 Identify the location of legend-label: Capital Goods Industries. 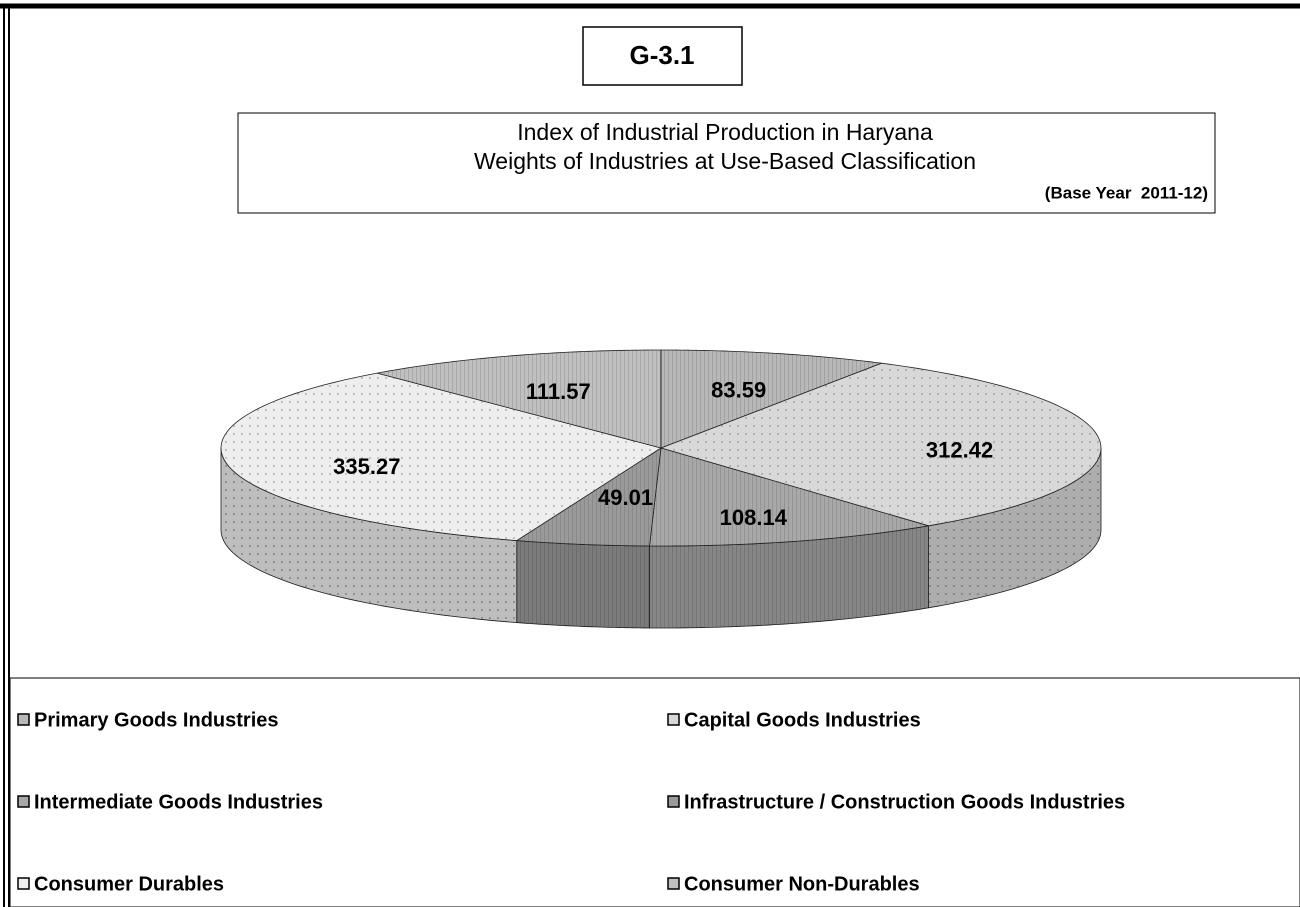
(802, 720).